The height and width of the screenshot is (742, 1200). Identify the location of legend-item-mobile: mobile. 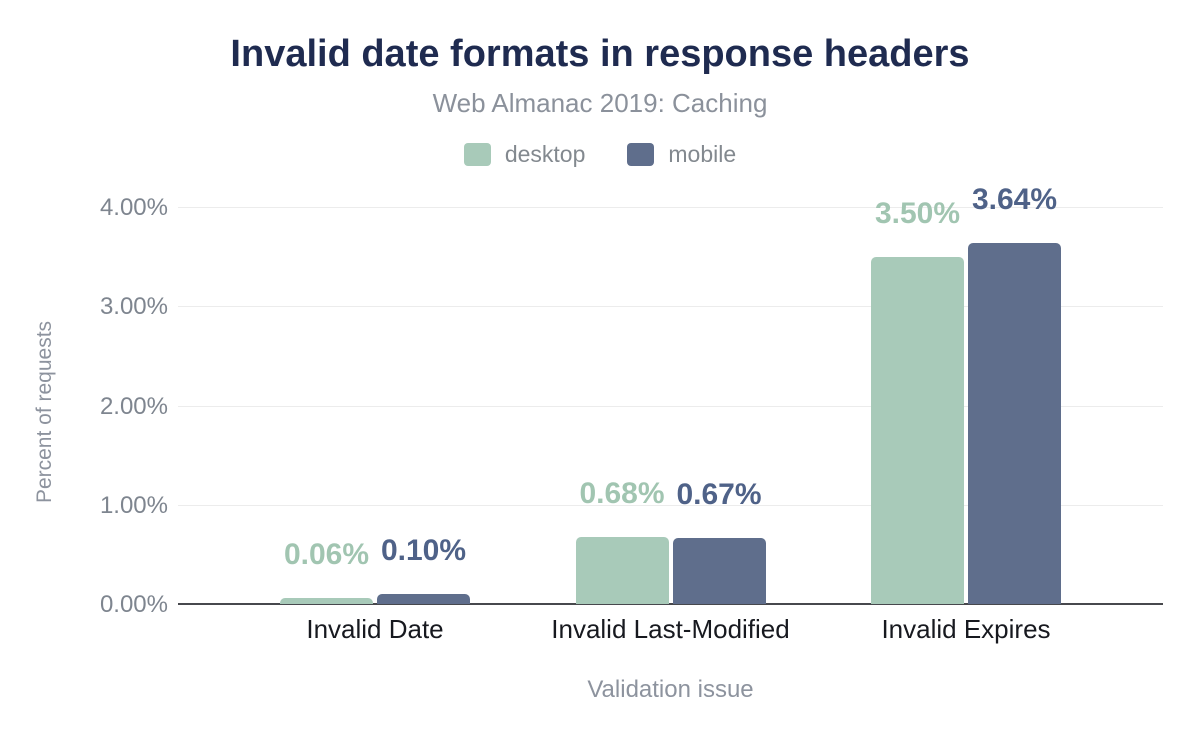
(681, 154).